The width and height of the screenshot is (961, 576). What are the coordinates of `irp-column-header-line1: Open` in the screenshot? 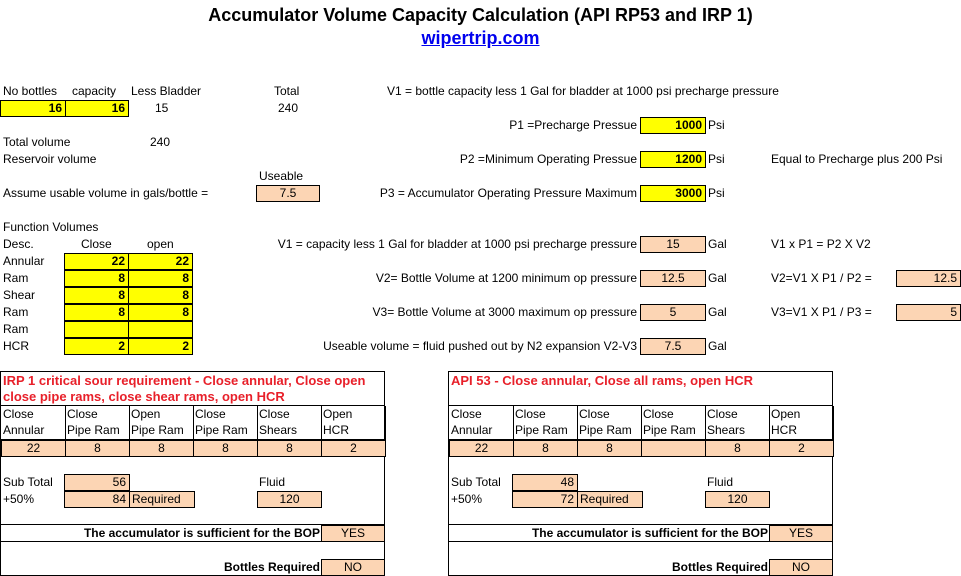 It's located at (146, 414).